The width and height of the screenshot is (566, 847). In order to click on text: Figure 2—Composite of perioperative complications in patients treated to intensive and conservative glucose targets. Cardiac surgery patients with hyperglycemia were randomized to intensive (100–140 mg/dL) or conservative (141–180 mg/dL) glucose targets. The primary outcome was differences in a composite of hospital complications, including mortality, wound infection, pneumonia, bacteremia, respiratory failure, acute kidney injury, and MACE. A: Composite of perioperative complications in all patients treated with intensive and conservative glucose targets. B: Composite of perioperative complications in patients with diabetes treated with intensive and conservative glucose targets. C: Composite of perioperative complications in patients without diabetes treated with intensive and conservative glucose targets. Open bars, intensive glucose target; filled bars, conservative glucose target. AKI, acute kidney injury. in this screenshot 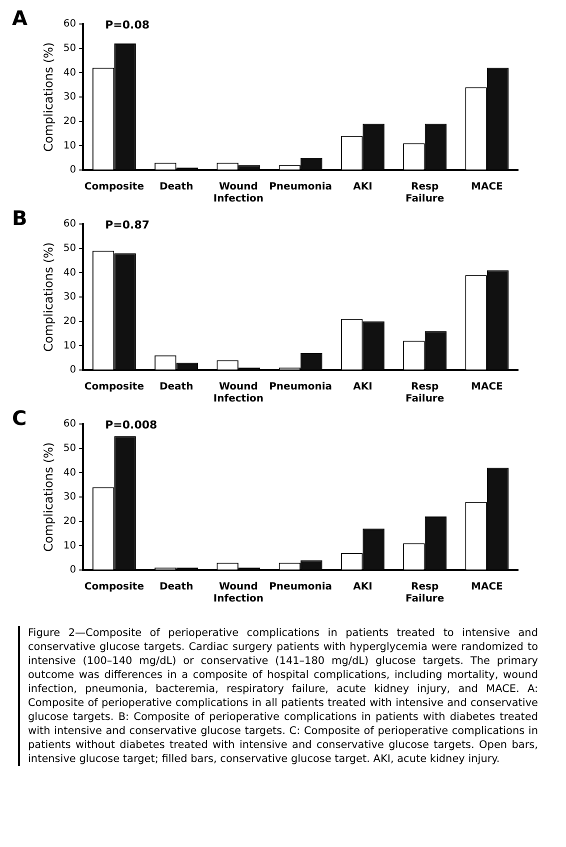, I will do `click(283, 696)`.